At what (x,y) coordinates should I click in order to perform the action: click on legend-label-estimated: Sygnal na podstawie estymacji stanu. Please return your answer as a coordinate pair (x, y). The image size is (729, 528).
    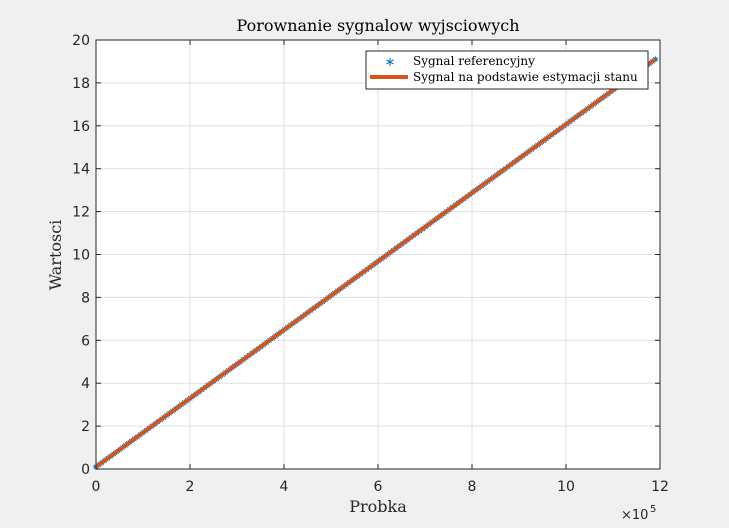
    Looking at the image, I should click on (525, 77).